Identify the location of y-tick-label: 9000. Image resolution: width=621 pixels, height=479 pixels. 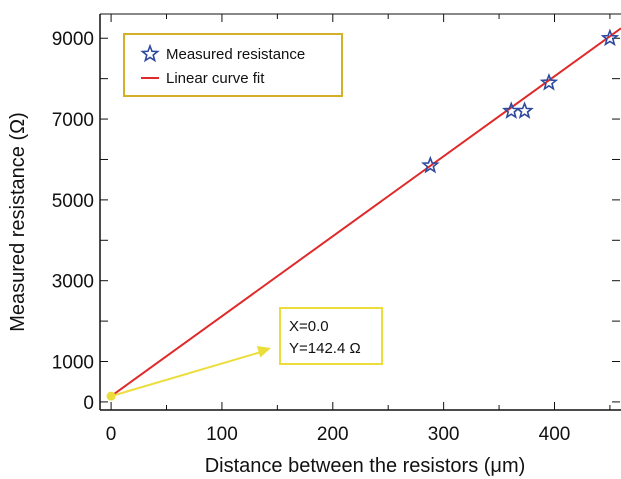
(73, 39).